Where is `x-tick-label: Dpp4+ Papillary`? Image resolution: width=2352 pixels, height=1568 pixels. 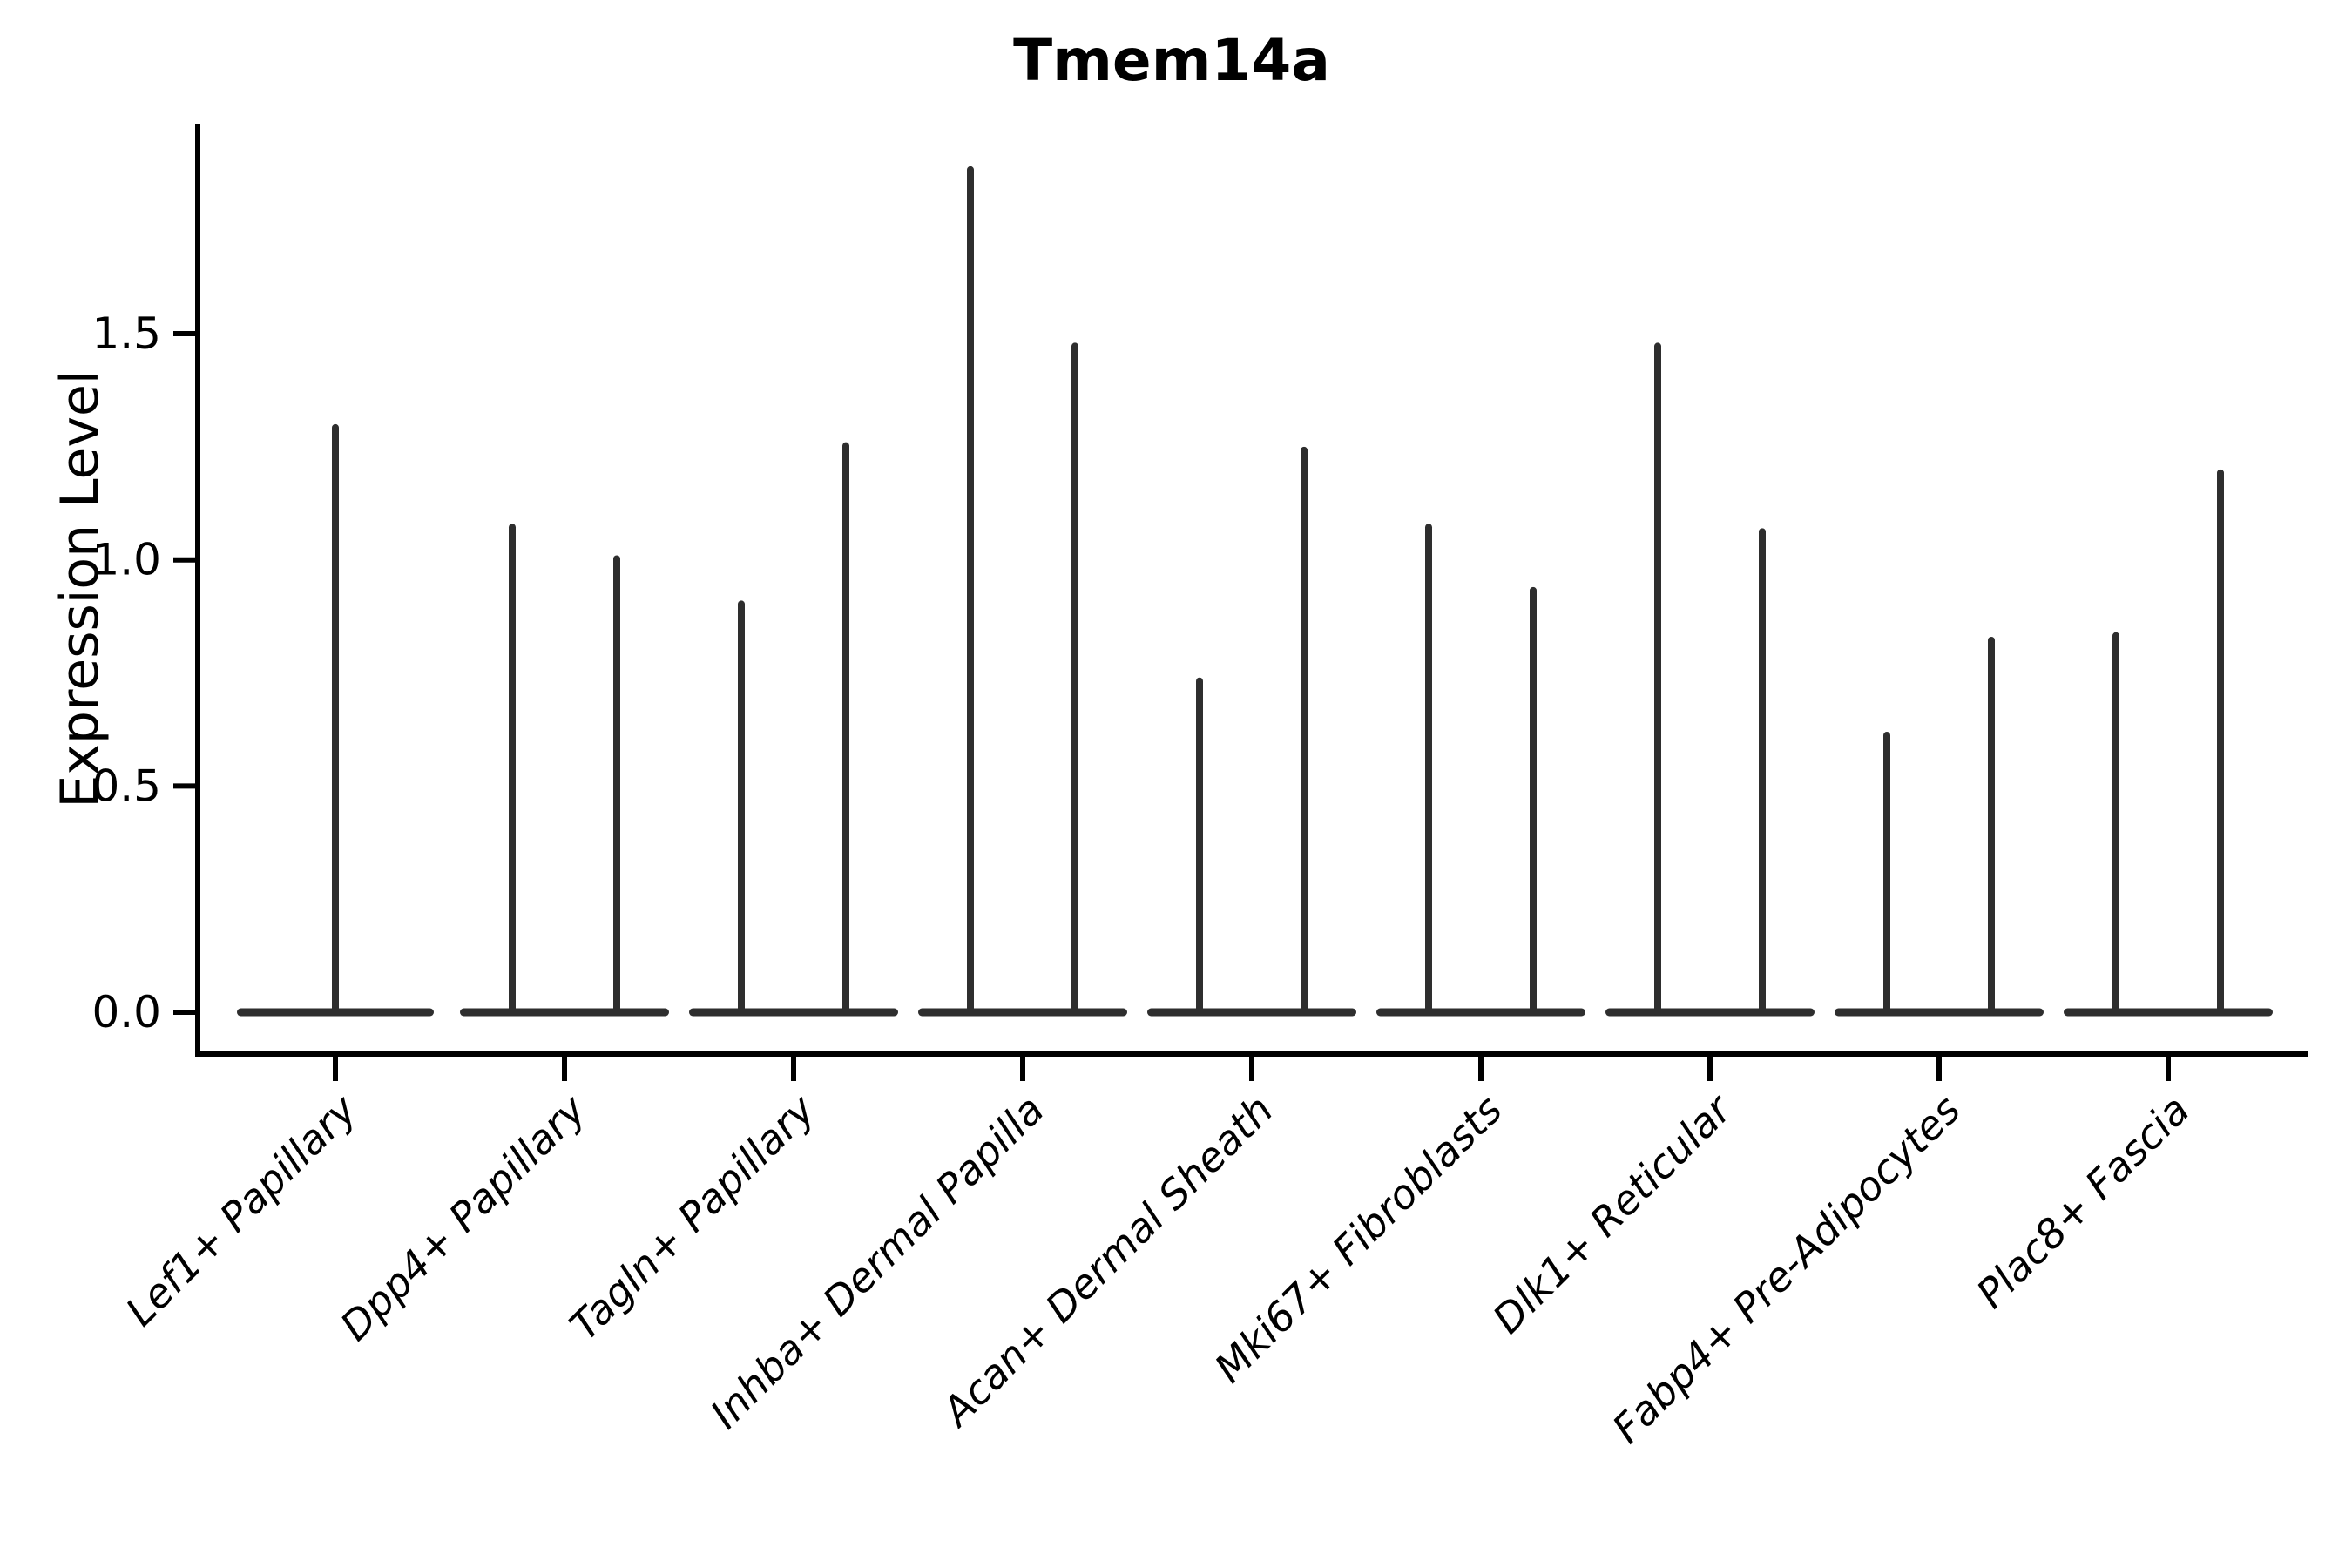
x-tick-label: Dpp4+ Papillary is located at coordinates (463, 1217).